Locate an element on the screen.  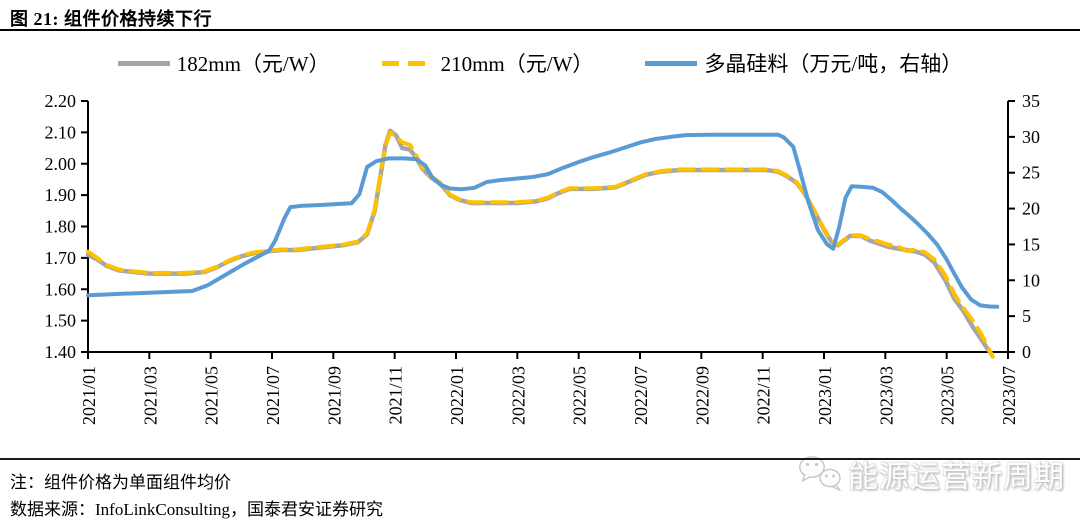
svg-text: 2022/11 is located at coordinates (764, 395).